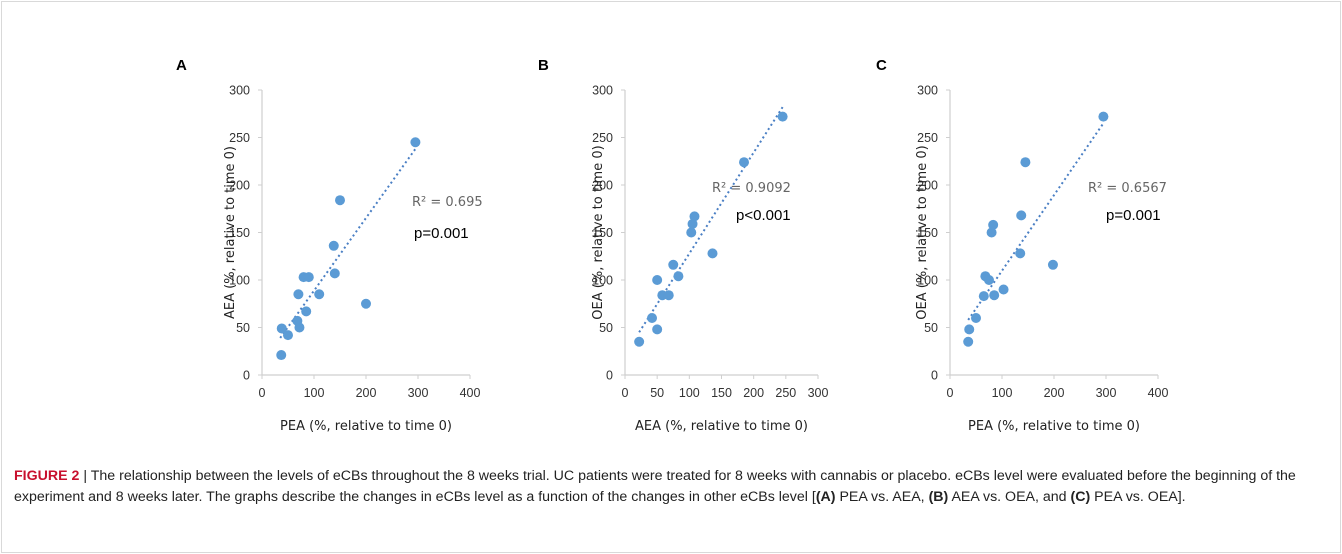 The width and height of the screenshot is (1342, 554). What do you see at coordinates (181, 65) in the screenshot?
I see `panel-letter: A` at bounding box center [181, 65].